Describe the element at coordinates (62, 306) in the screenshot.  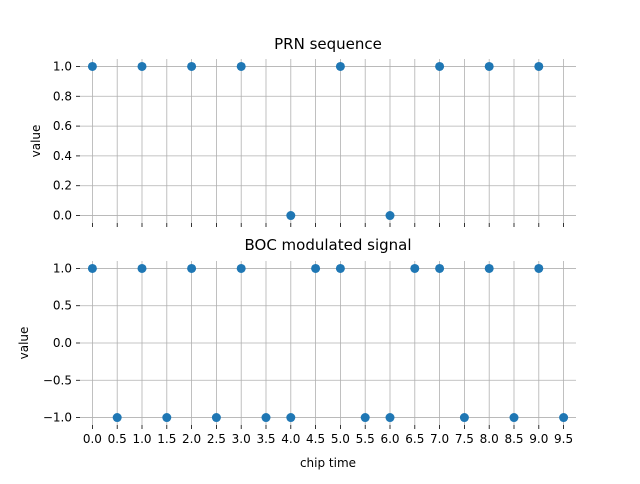
I see `boc-y-tick-label: 0.5` at that location.